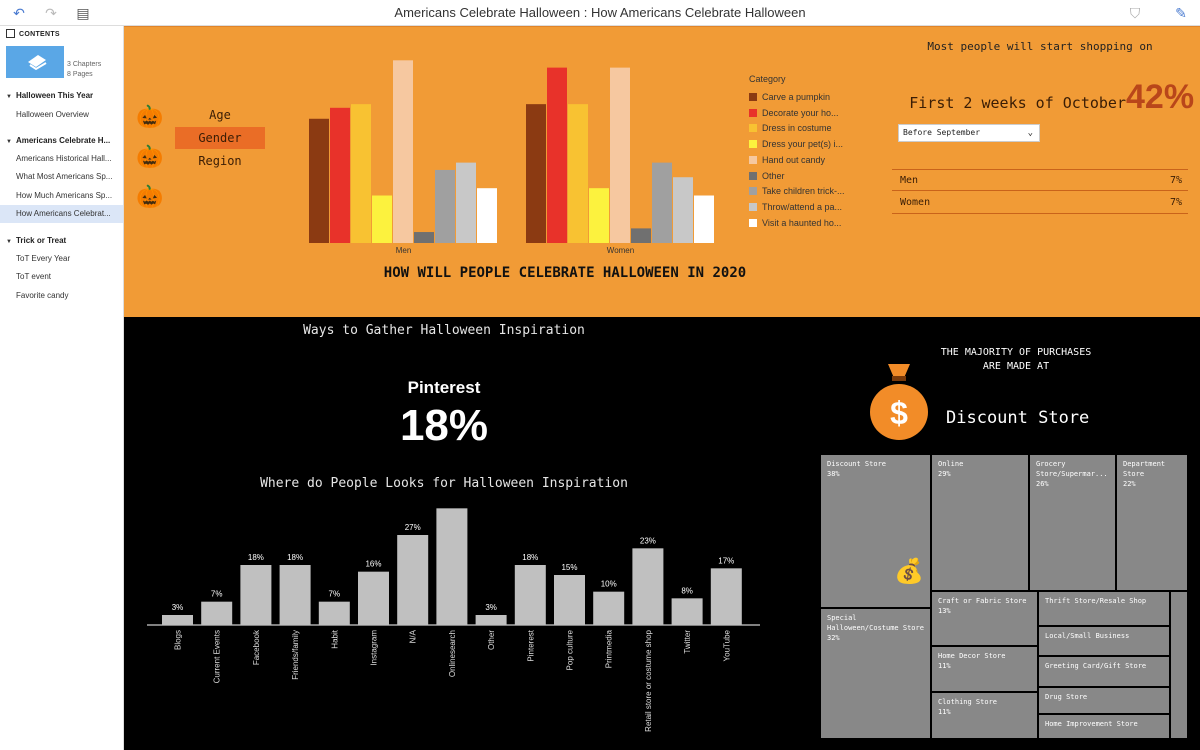 The width and height of the screenshot is (1200, 750). I want to click on x-tick-label: Twitter, so click(687, 642).